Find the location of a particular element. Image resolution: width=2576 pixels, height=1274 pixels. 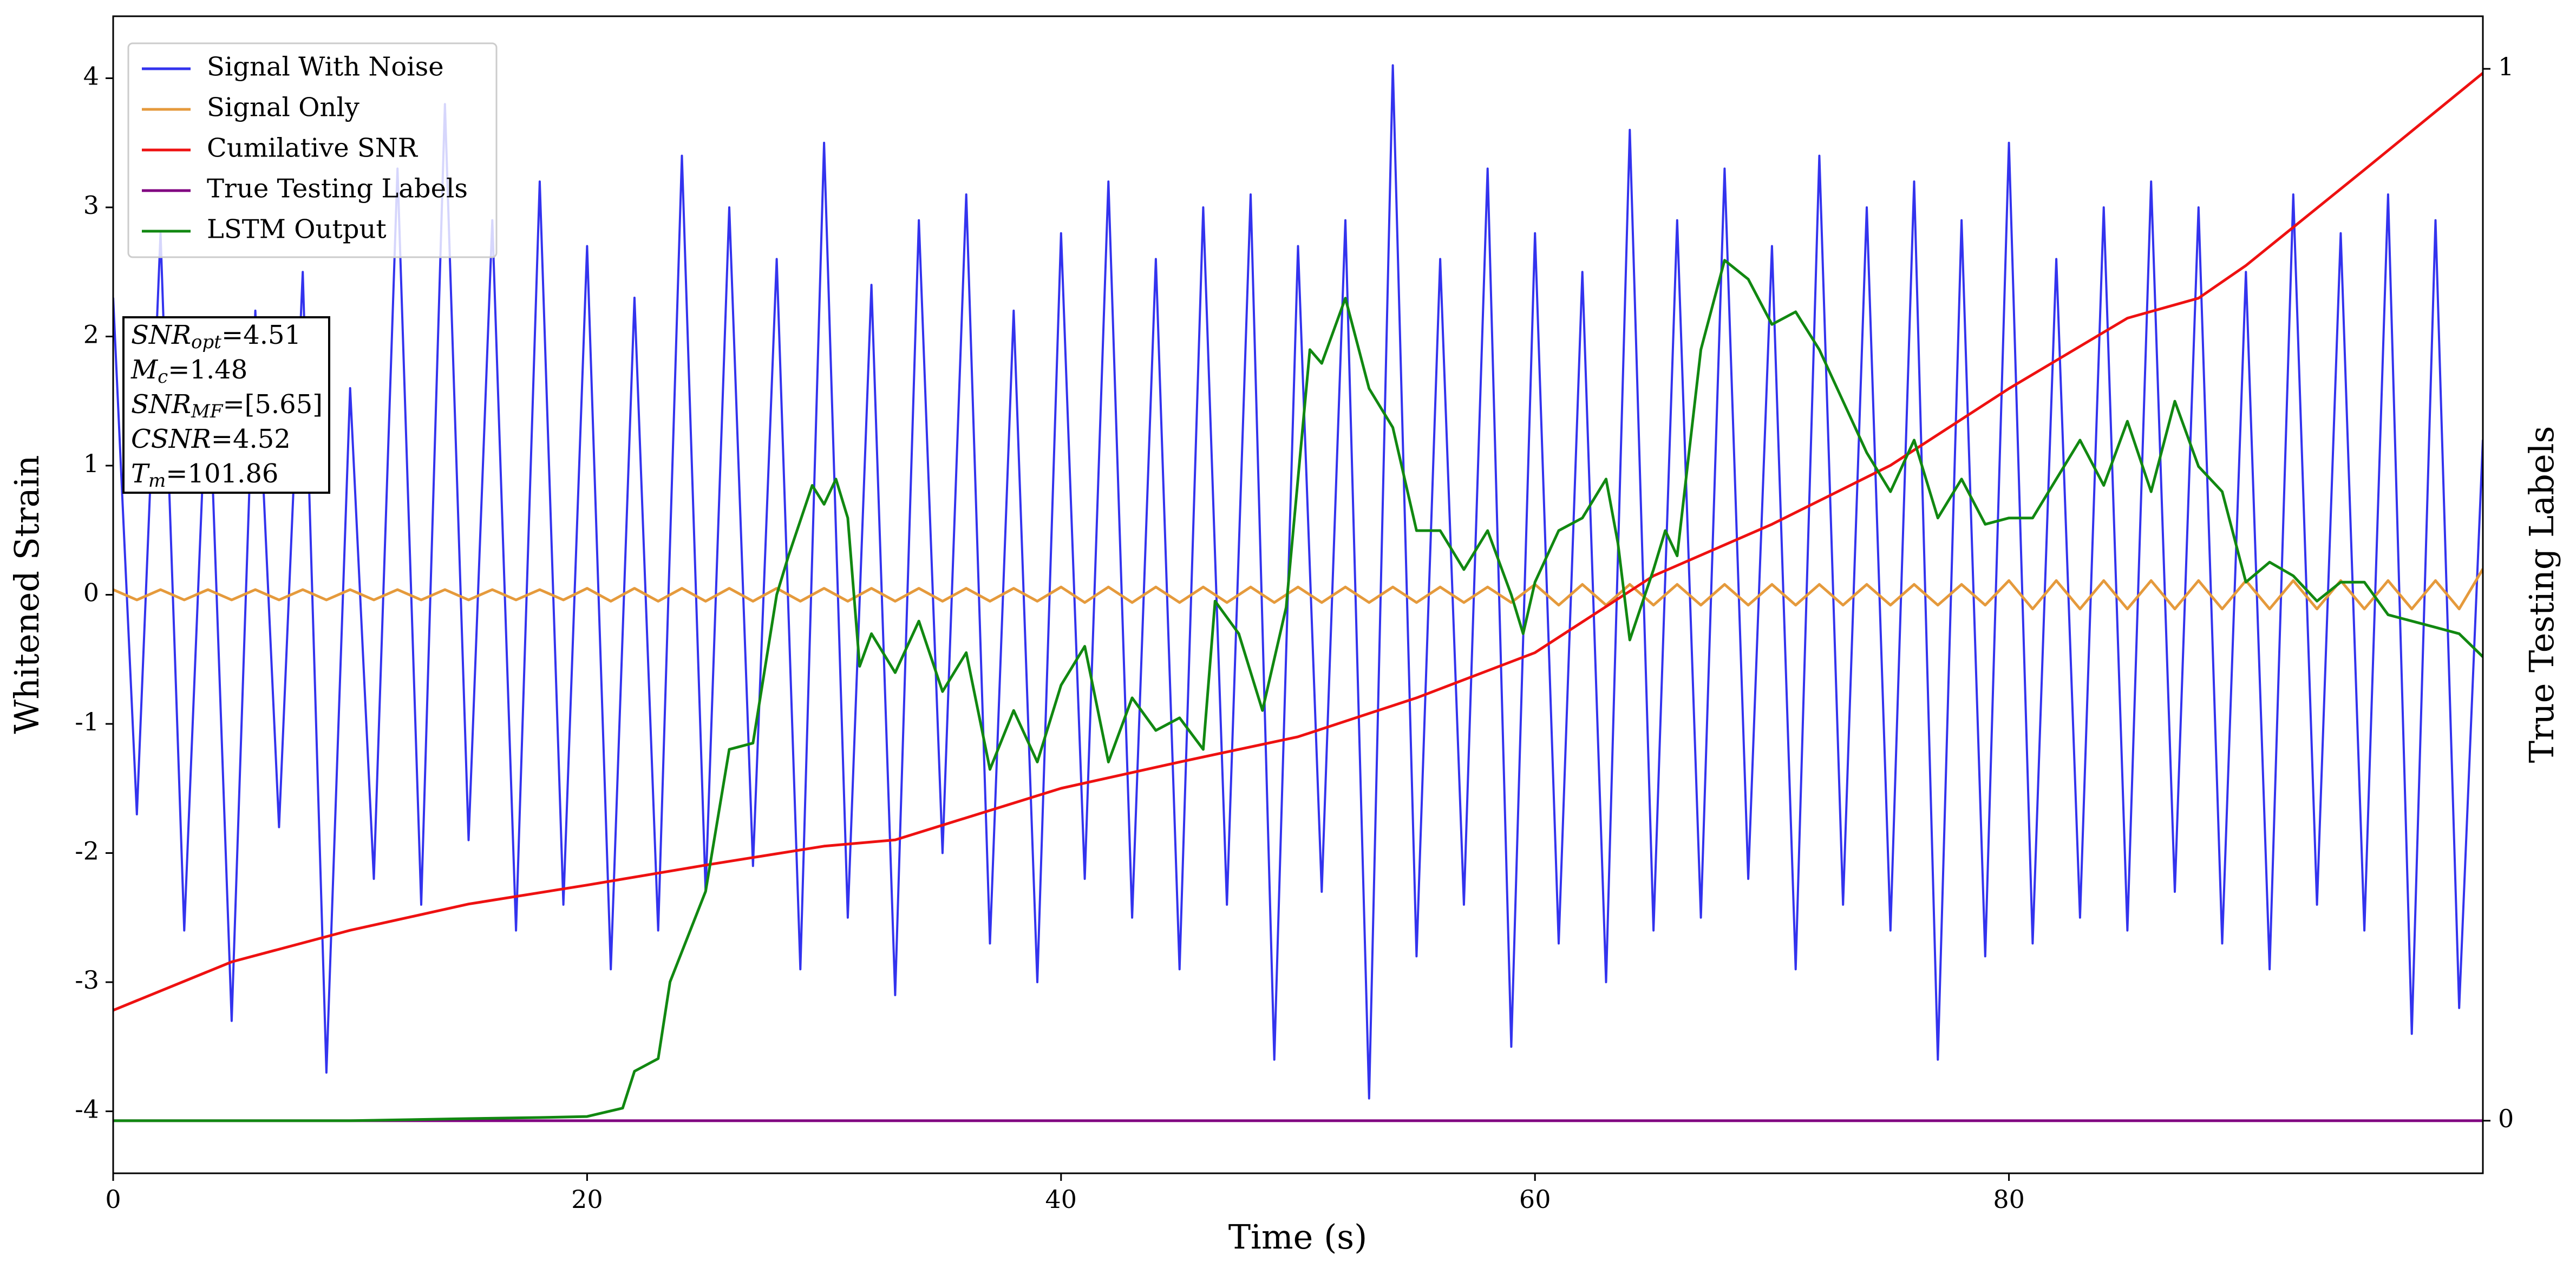

annotation-line: Tm=101.86 is located at coordinates (204, 475).